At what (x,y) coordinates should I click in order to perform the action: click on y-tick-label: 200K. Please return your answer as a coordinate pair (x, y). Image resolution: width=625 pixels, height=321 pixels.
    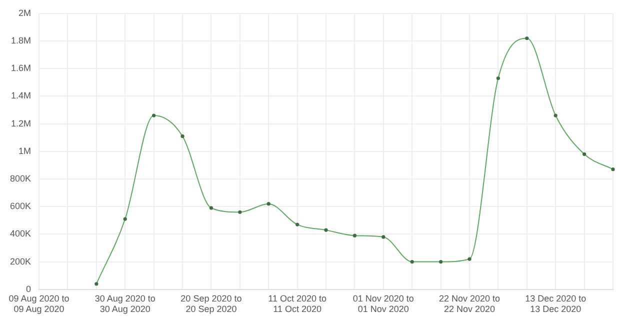
    Looking at the image, I should click on (21, 261).